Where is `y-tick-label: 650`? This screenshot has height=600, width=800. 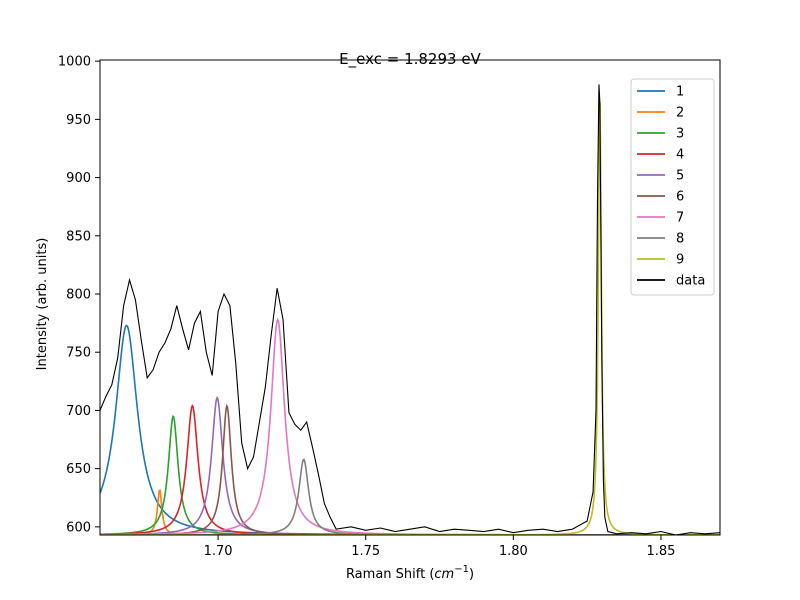 y-tick-label: 650 is located at coordinates (78, 469).